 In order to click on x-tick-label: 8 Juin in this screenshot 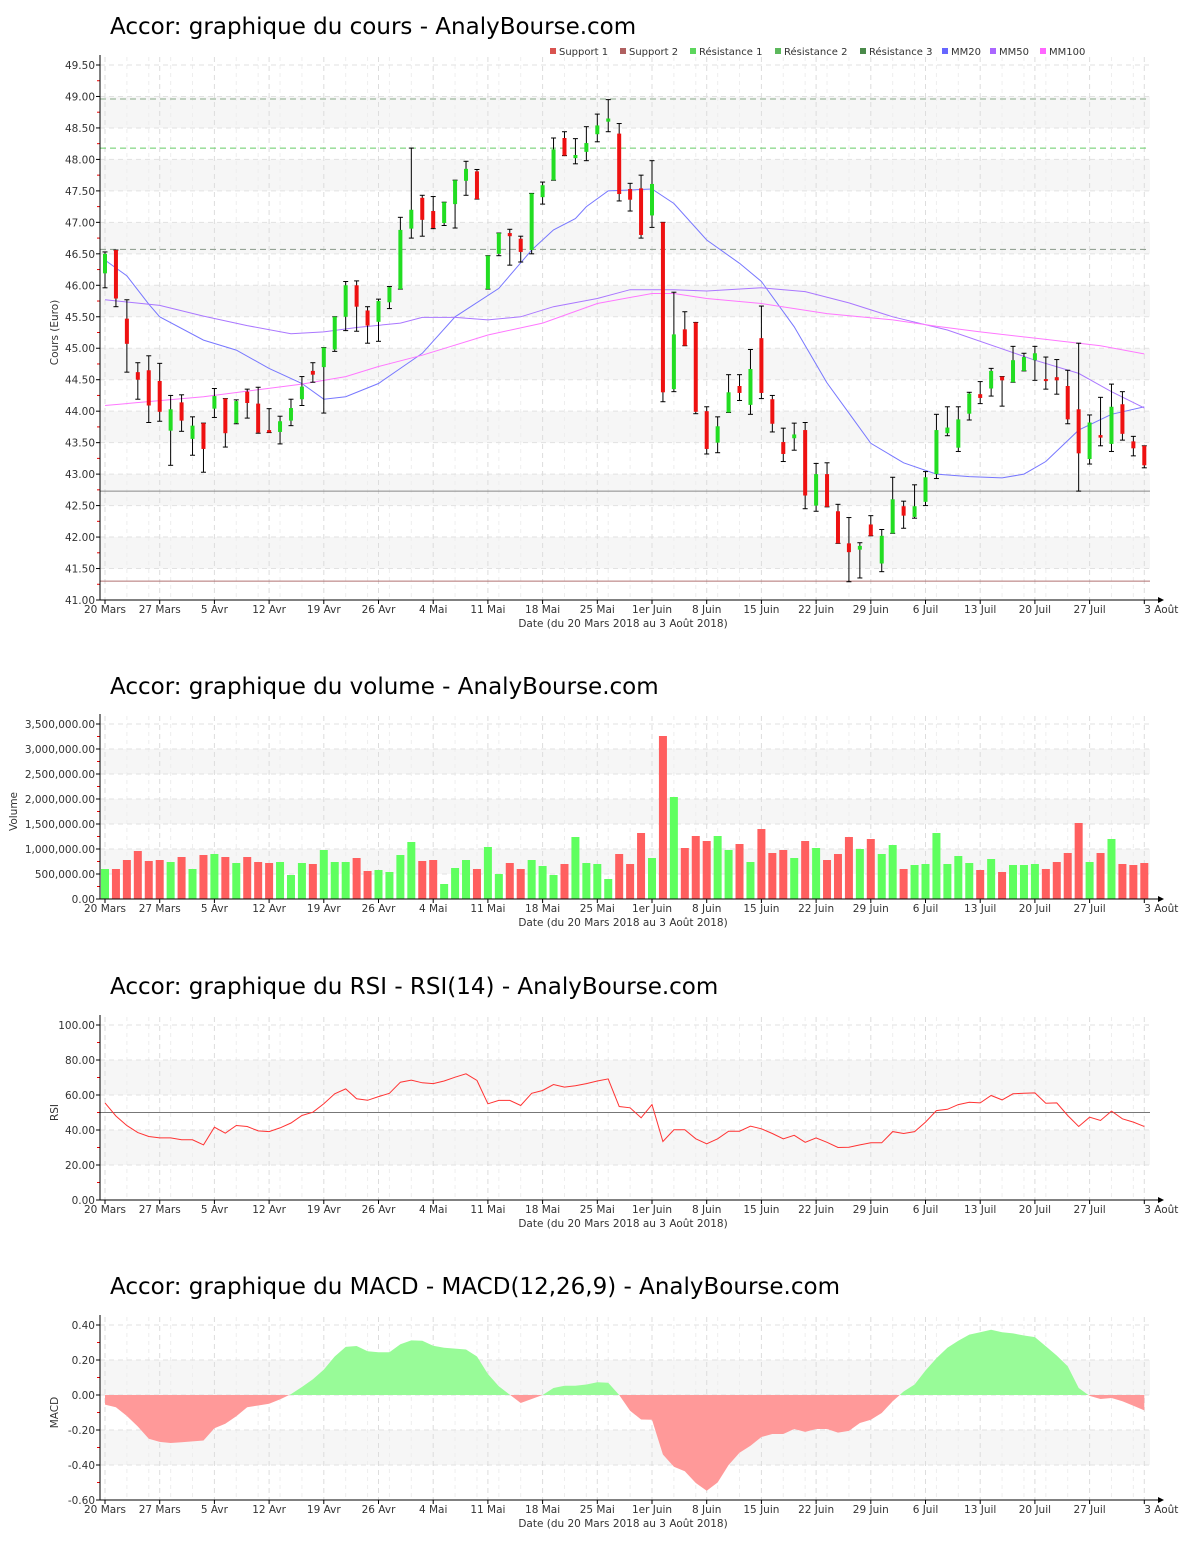, I will do `click(706, 610)`.